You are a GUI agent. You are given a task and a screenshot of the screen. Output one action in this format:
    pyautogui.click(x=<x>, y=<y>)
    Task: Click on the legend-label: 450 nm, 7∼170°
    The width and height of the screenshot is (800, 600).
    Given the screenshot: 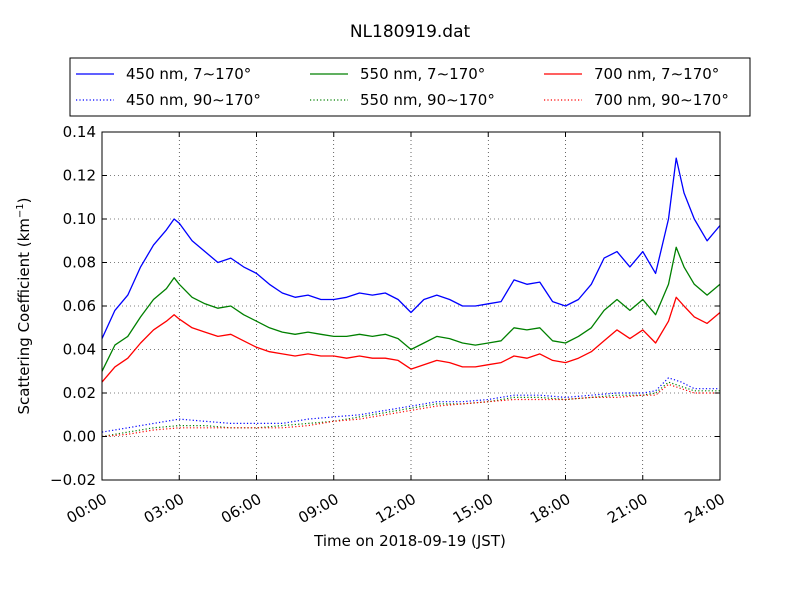 What is the action you would take?
    pyautogui.click(x=188, y=74)
    